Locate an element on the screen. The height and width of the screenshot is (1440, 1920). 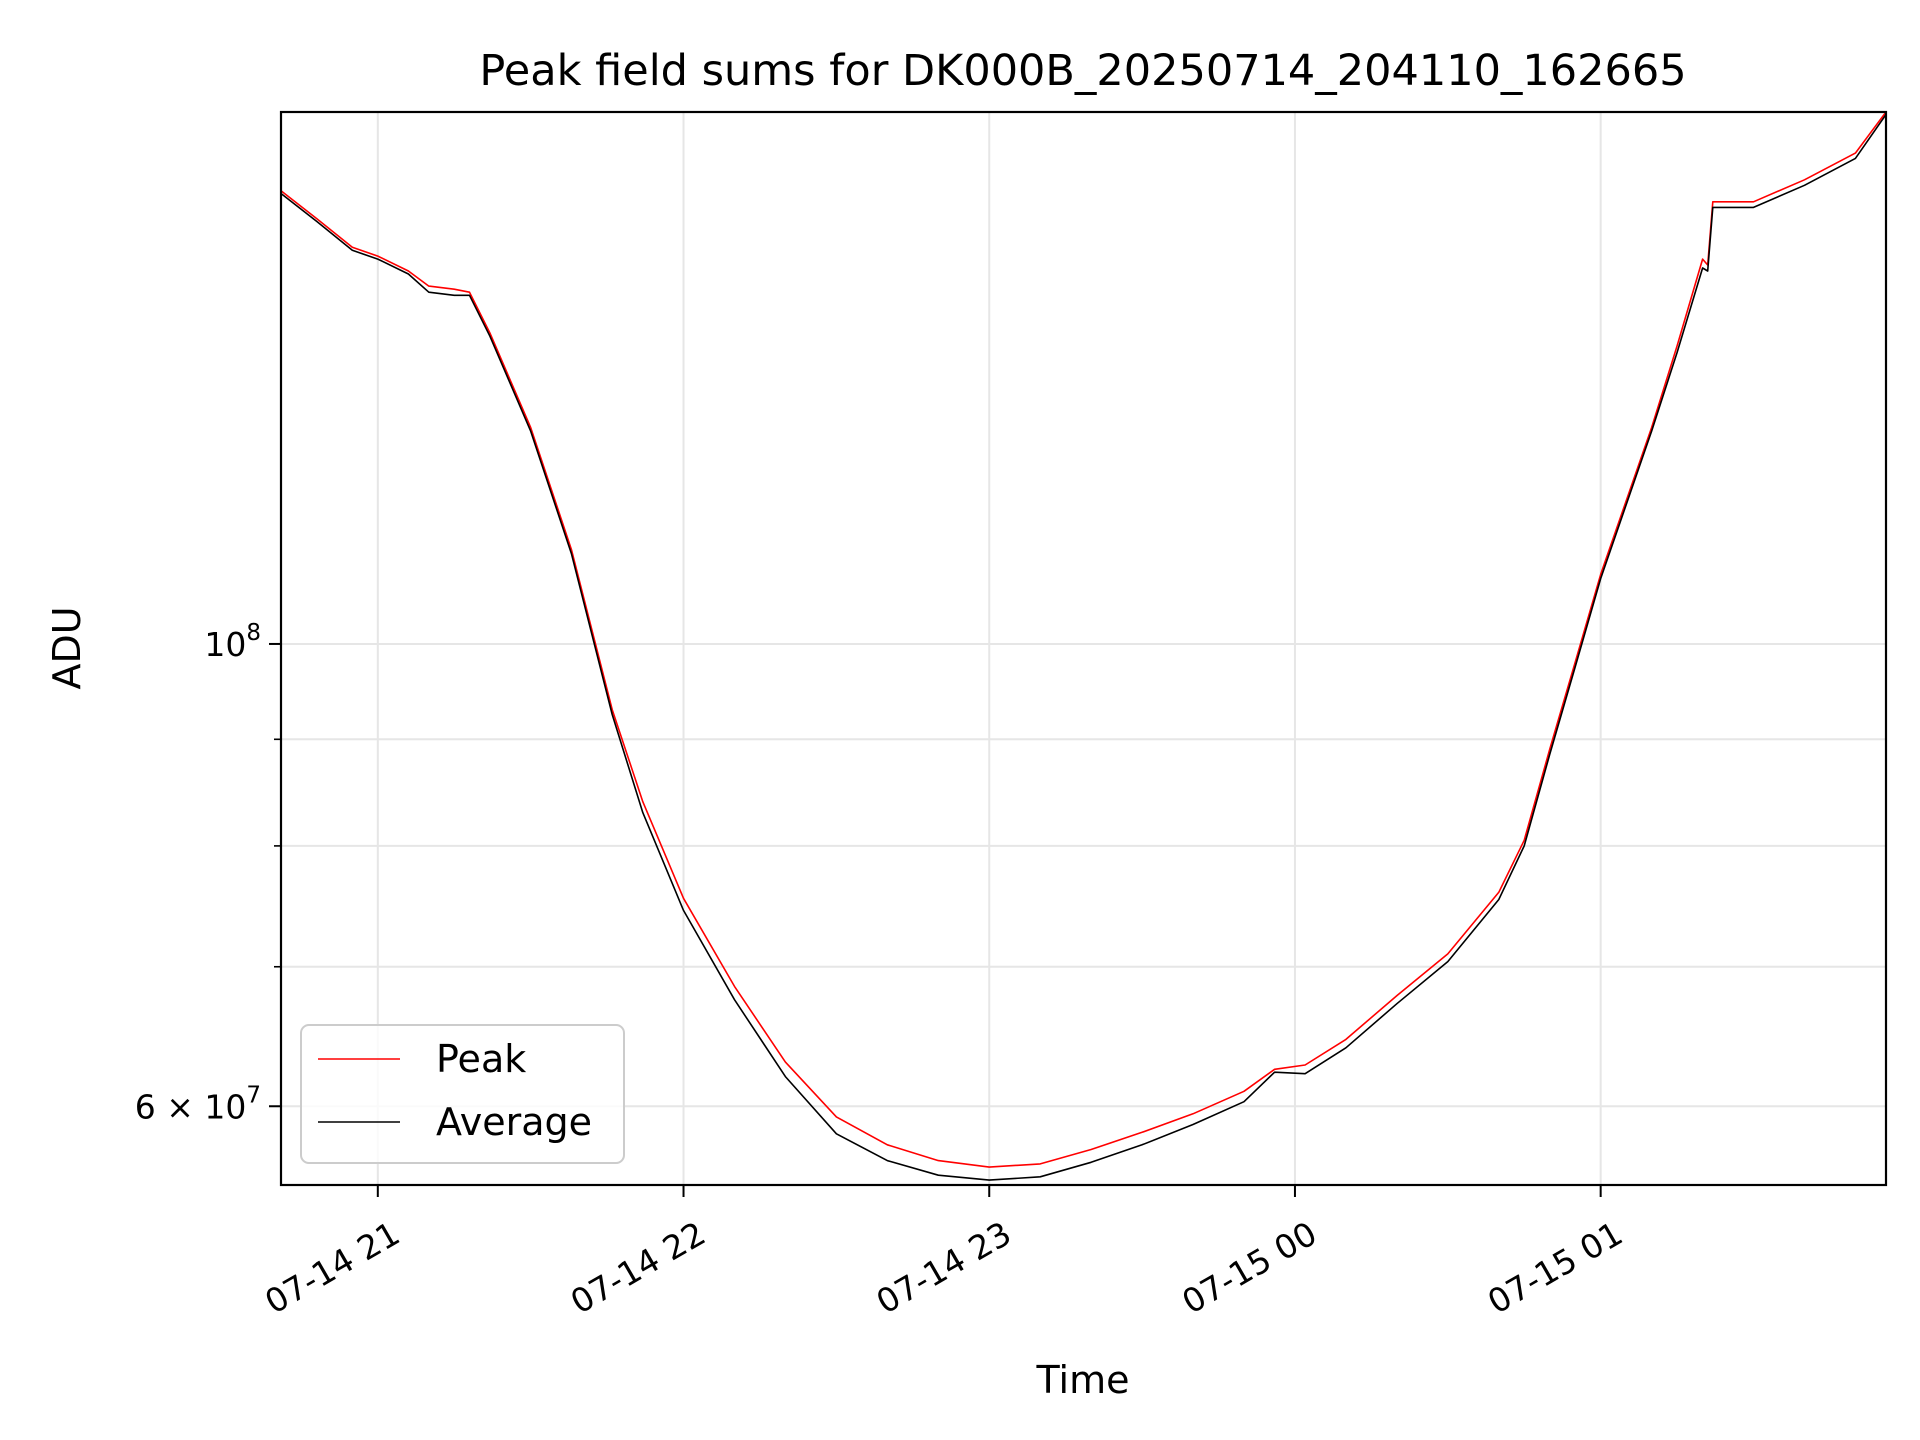
y-tick-label: 6 × 107 is located at coordinates (198, 1104).